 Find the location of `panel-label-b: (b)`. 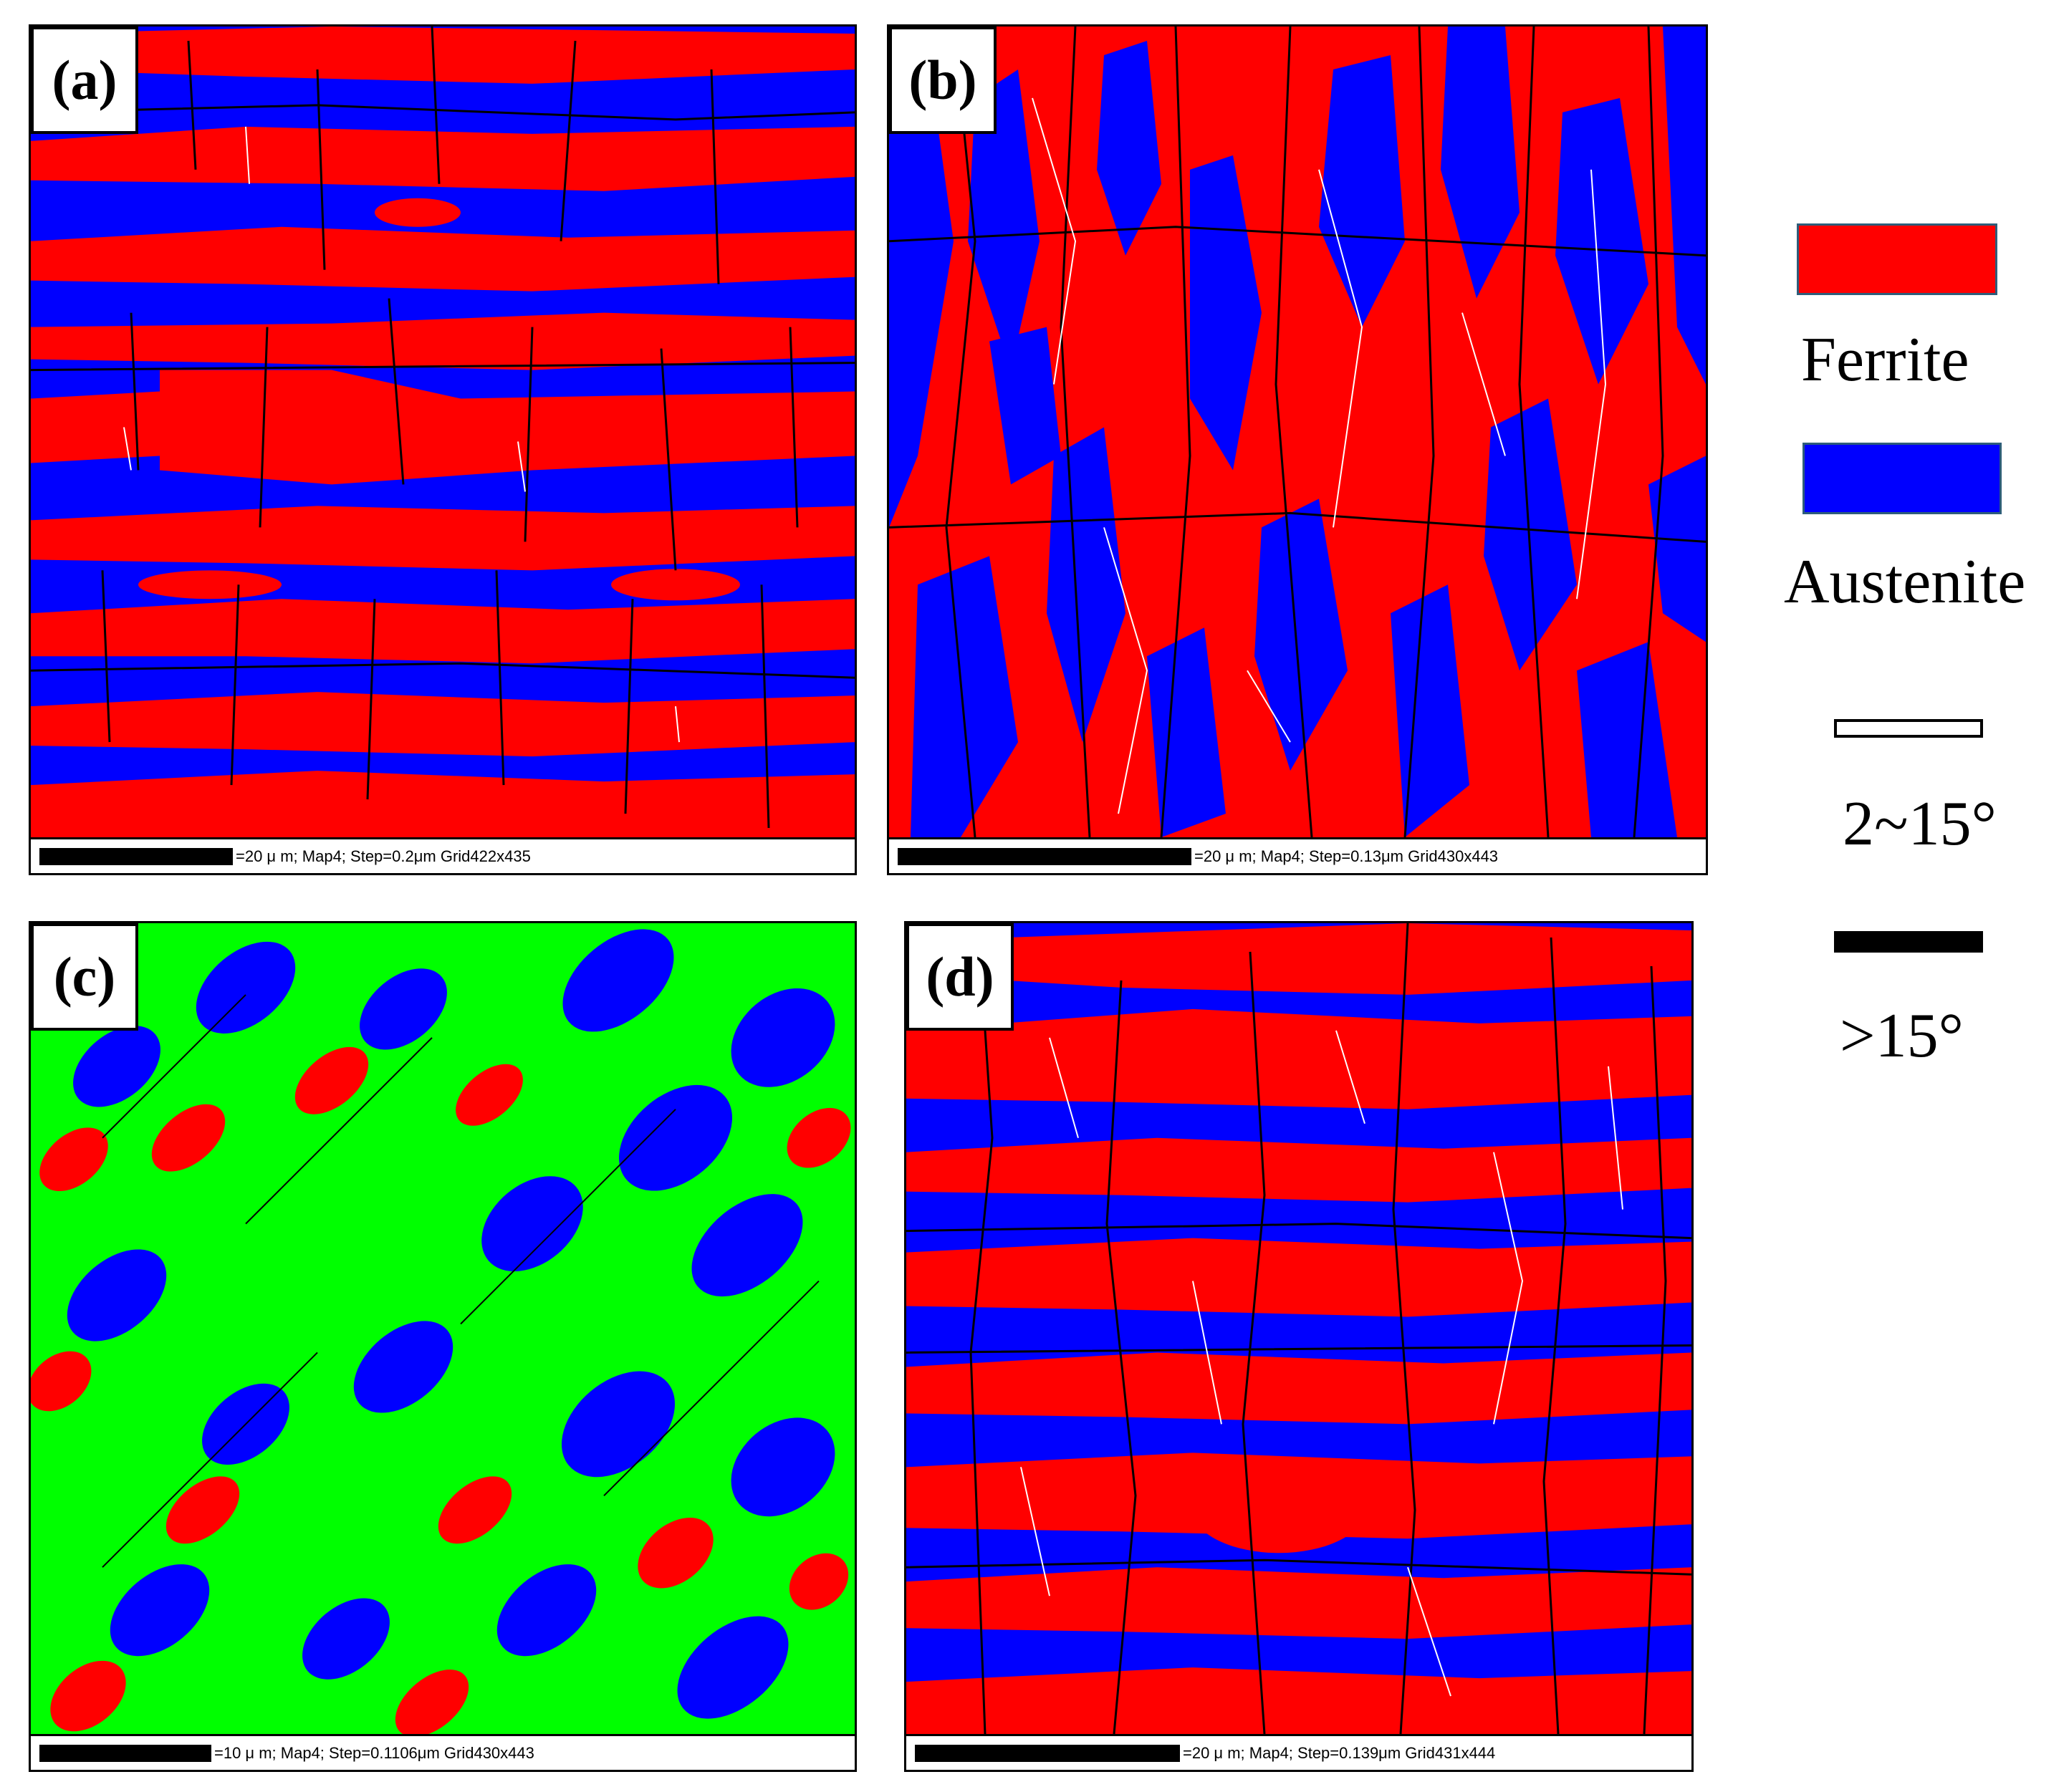

panel-label-b: (b) is located at coordinates (943, 80).